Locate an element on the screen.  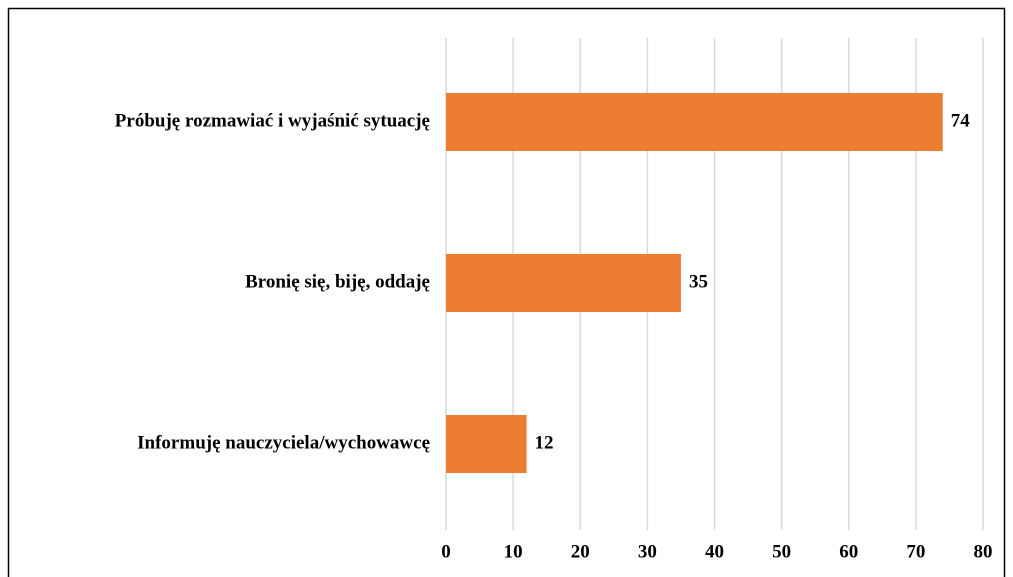
data-label: 74 is located at coordinates (961, 120).